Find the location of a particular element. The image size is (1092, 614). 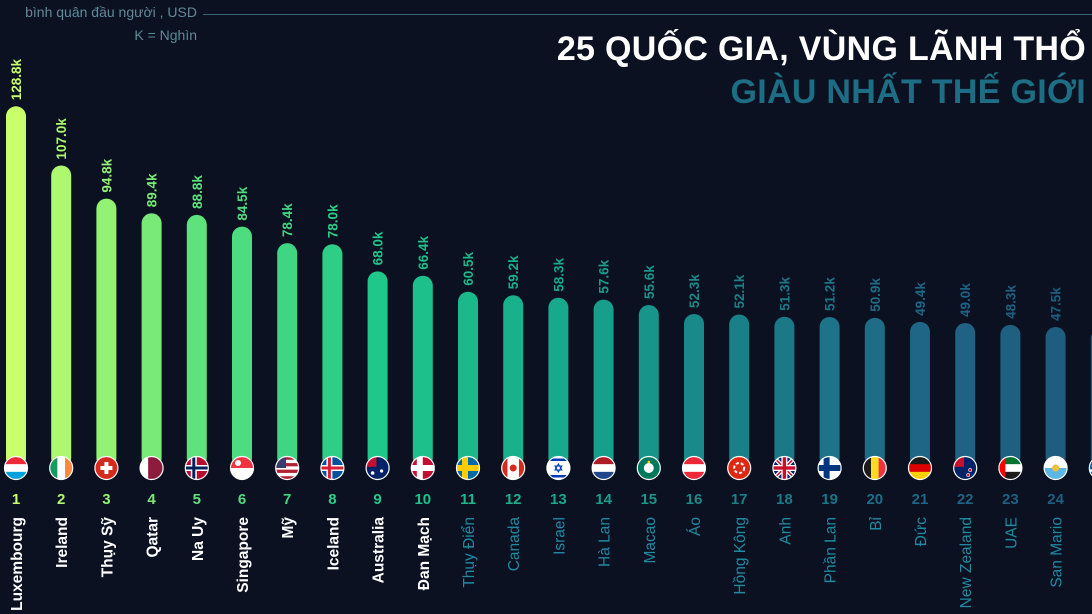

rank-label-9: 9 is located at coordinates (377, 499).